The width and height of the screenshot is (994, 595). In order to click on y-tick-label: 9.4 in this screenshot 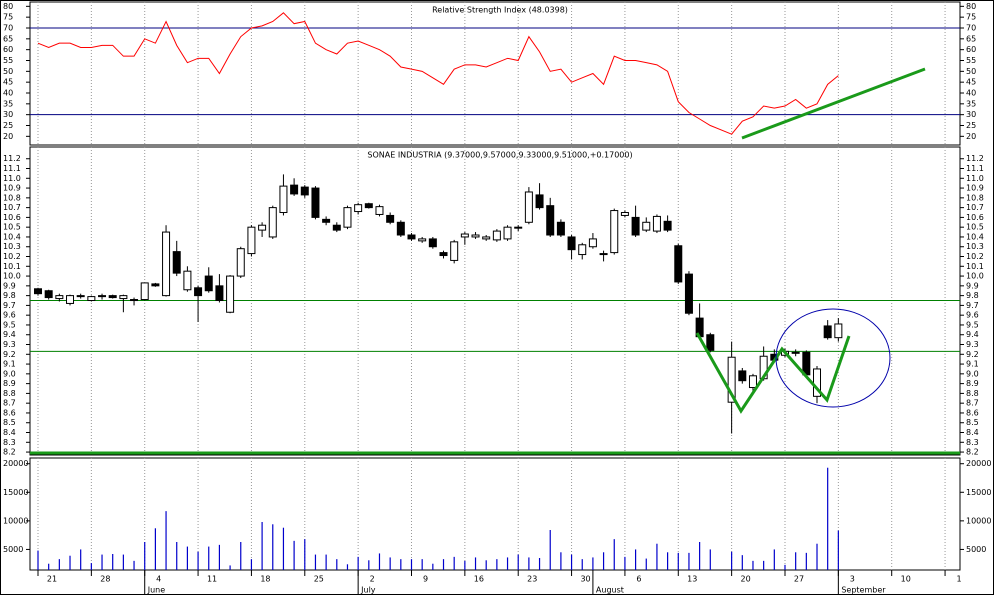, I will do `click(9, 334)`.